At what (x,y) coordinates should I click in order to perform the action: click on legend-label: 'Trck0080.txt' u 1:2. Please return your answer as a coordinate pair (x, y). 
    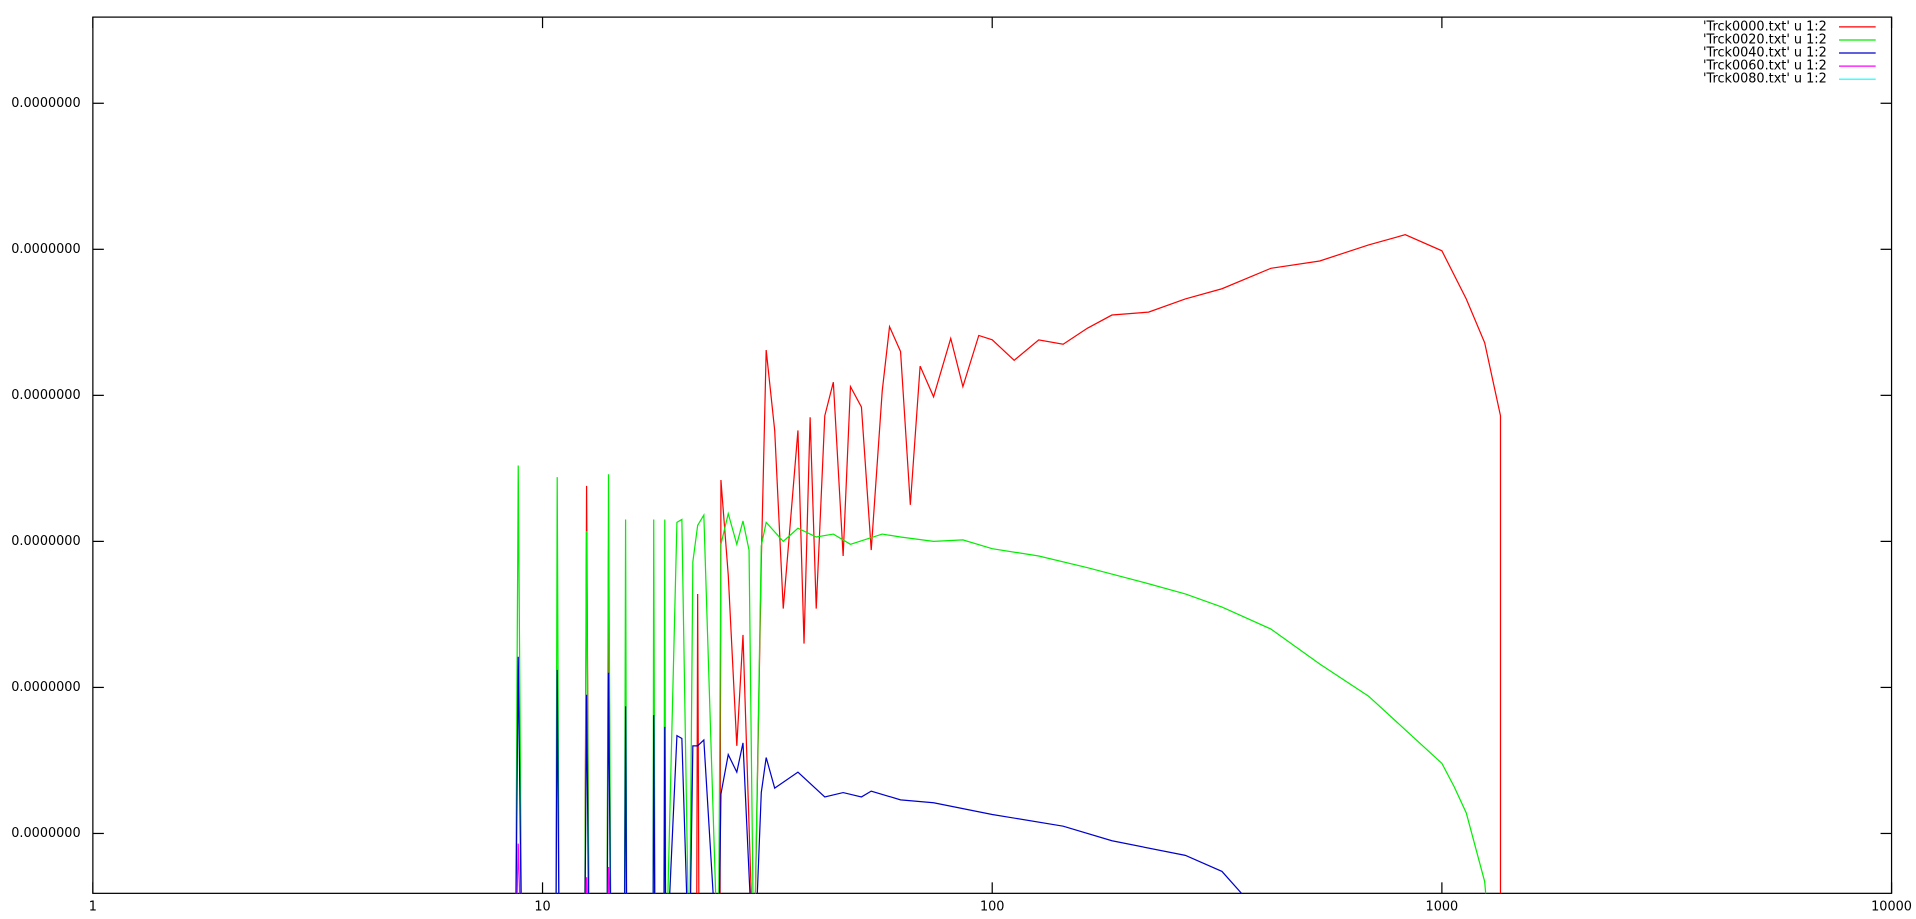
    Looking at the image, I should click on (1765, 79).